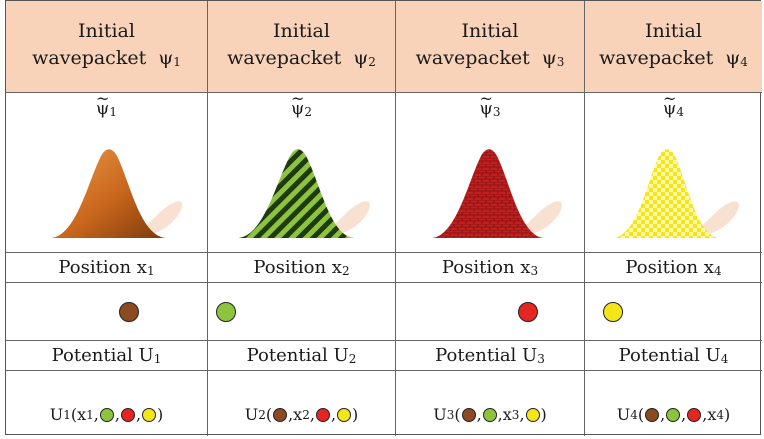 The image size is (764, 439). I want to click on potential-label: Potential U1, so click(107, 355).